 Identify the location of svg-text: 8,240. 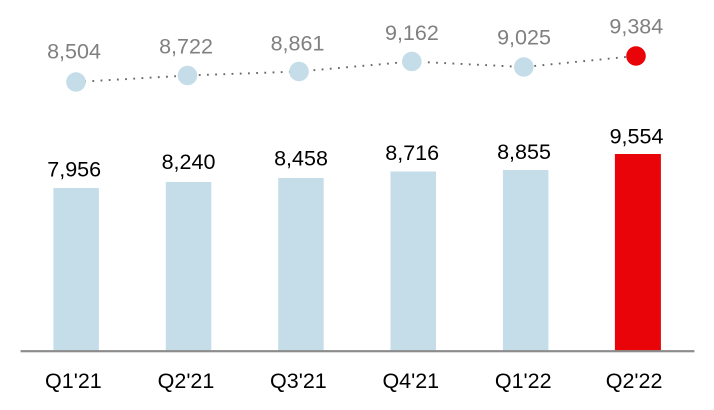
(189, 162).